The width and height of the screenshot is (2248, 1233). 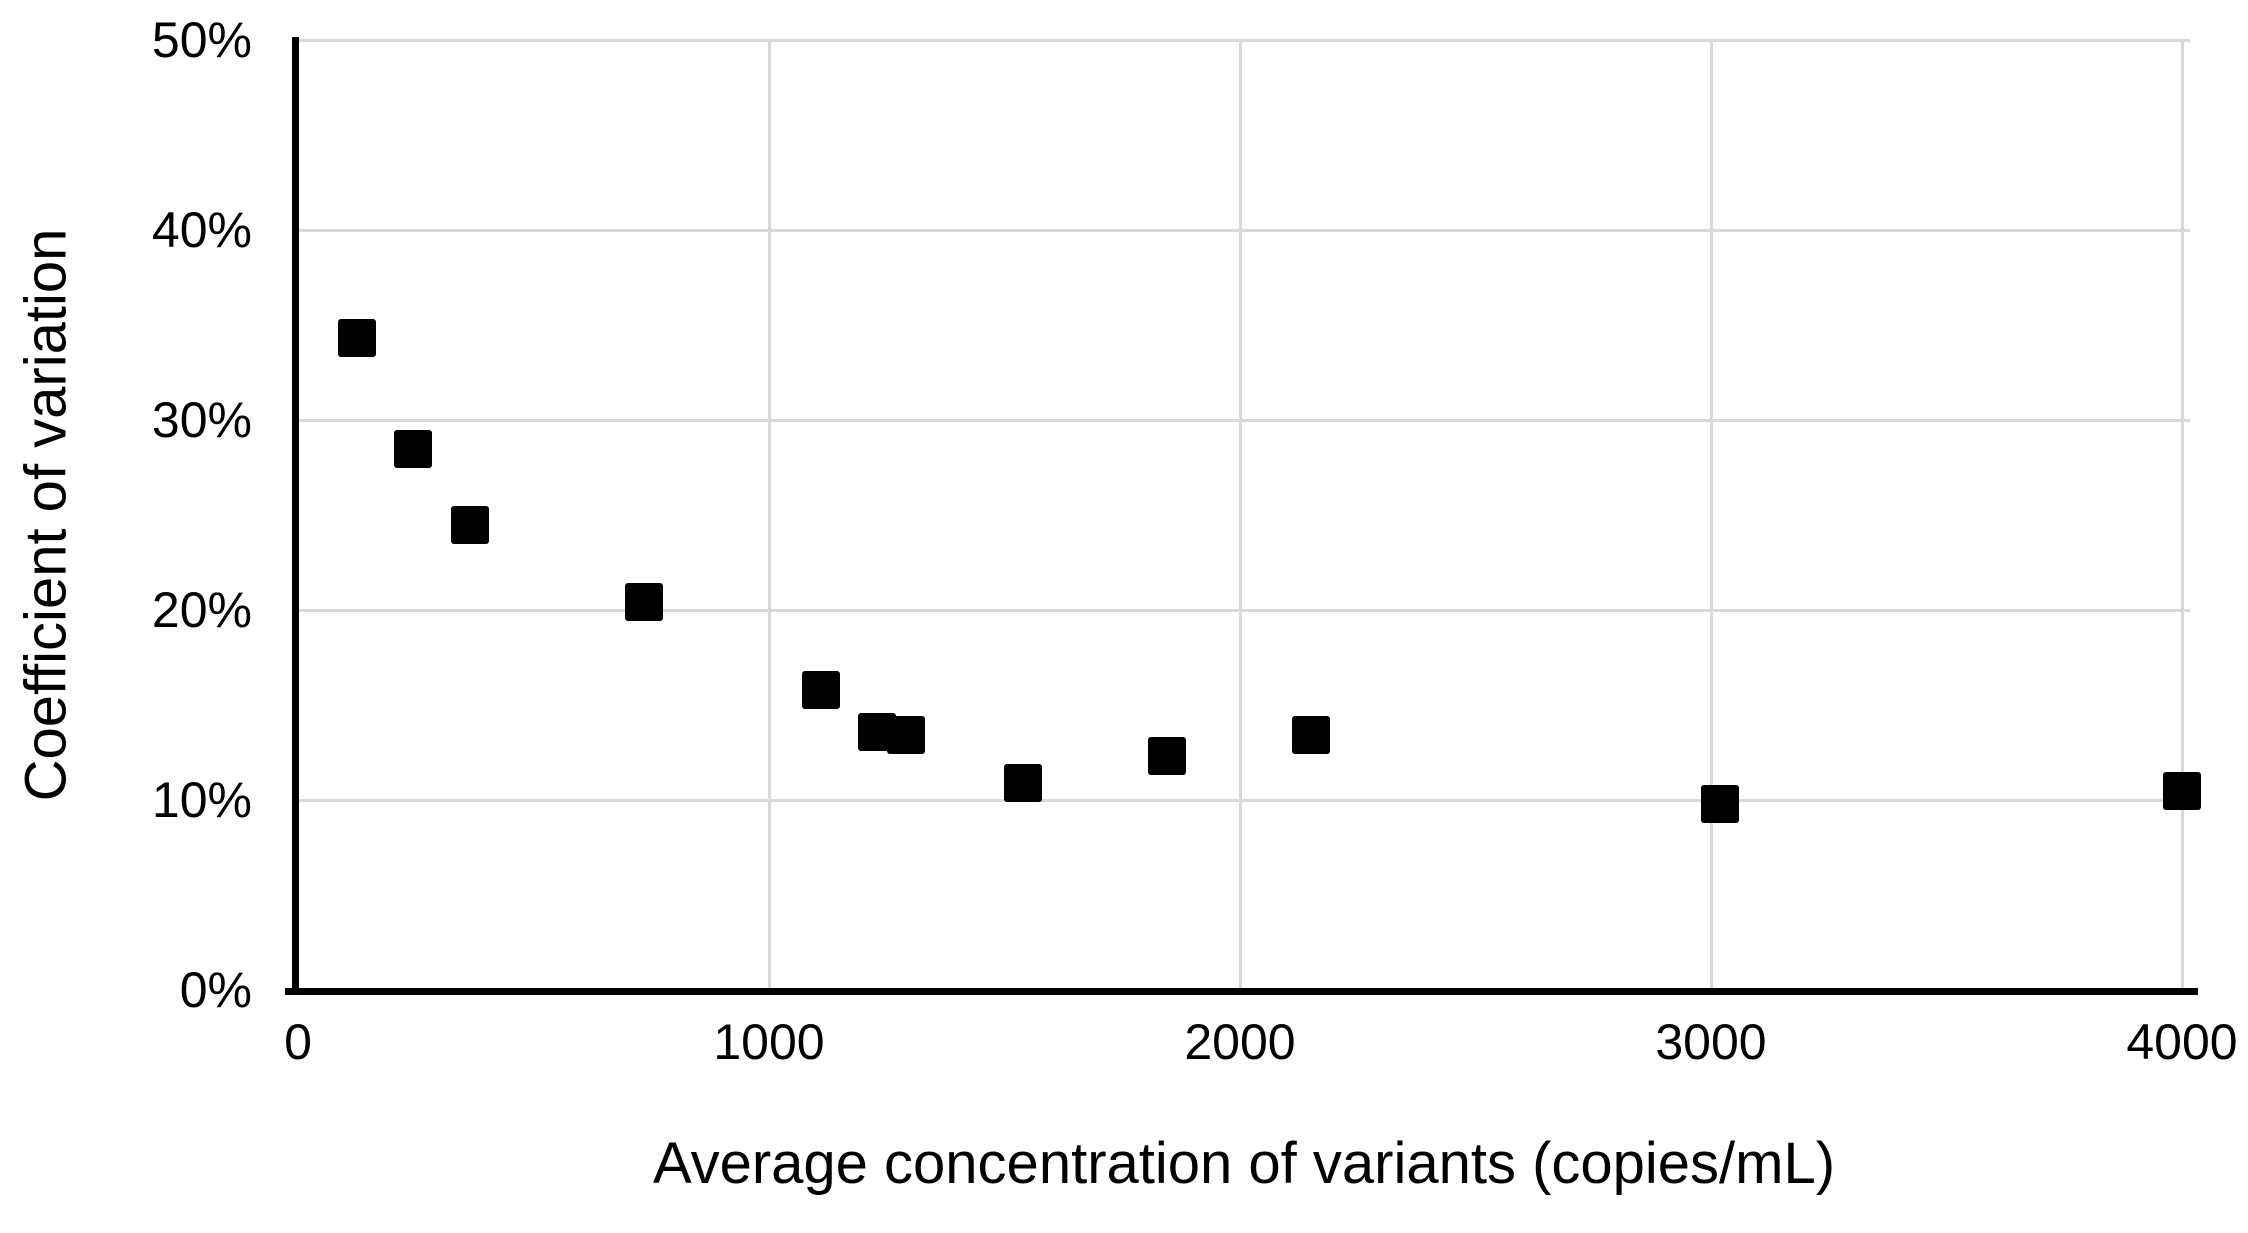 I want to click on y-axis-line, so click(x=295, y=516).